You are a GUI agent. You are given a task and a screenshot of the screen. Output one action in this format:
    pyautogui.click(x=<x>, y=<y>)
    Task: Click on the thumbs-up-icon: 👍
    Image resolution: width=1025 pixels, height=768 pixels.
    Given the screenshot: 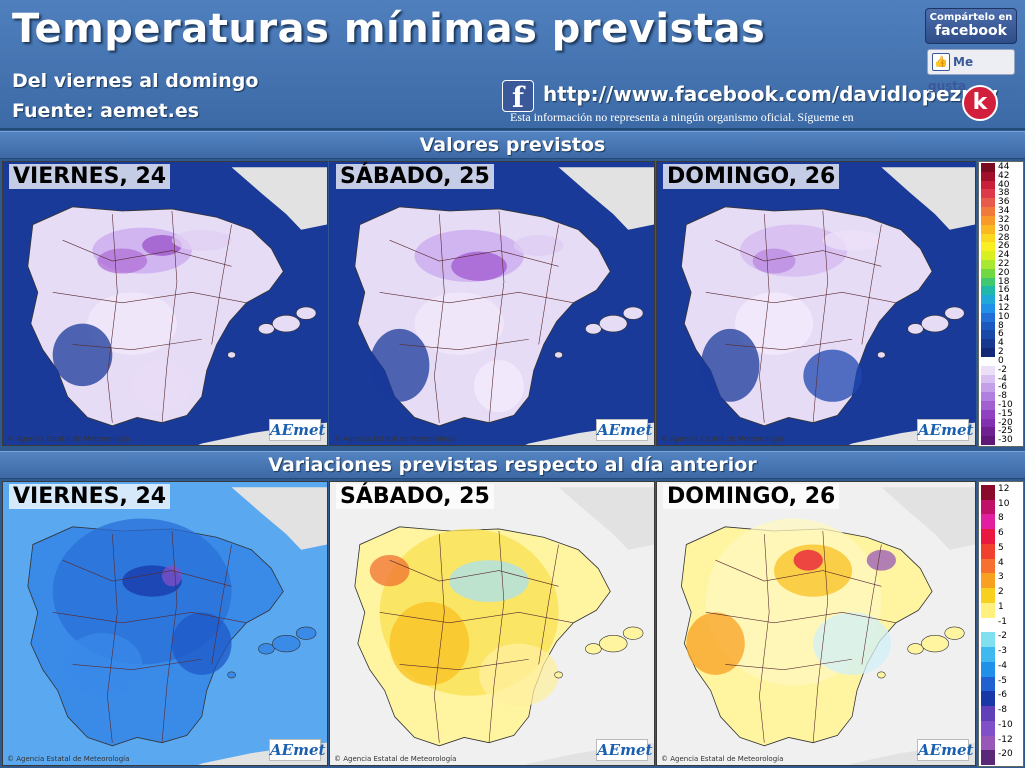 What is the action you would take?
    pyautogui.click(x=941, y=62)
    